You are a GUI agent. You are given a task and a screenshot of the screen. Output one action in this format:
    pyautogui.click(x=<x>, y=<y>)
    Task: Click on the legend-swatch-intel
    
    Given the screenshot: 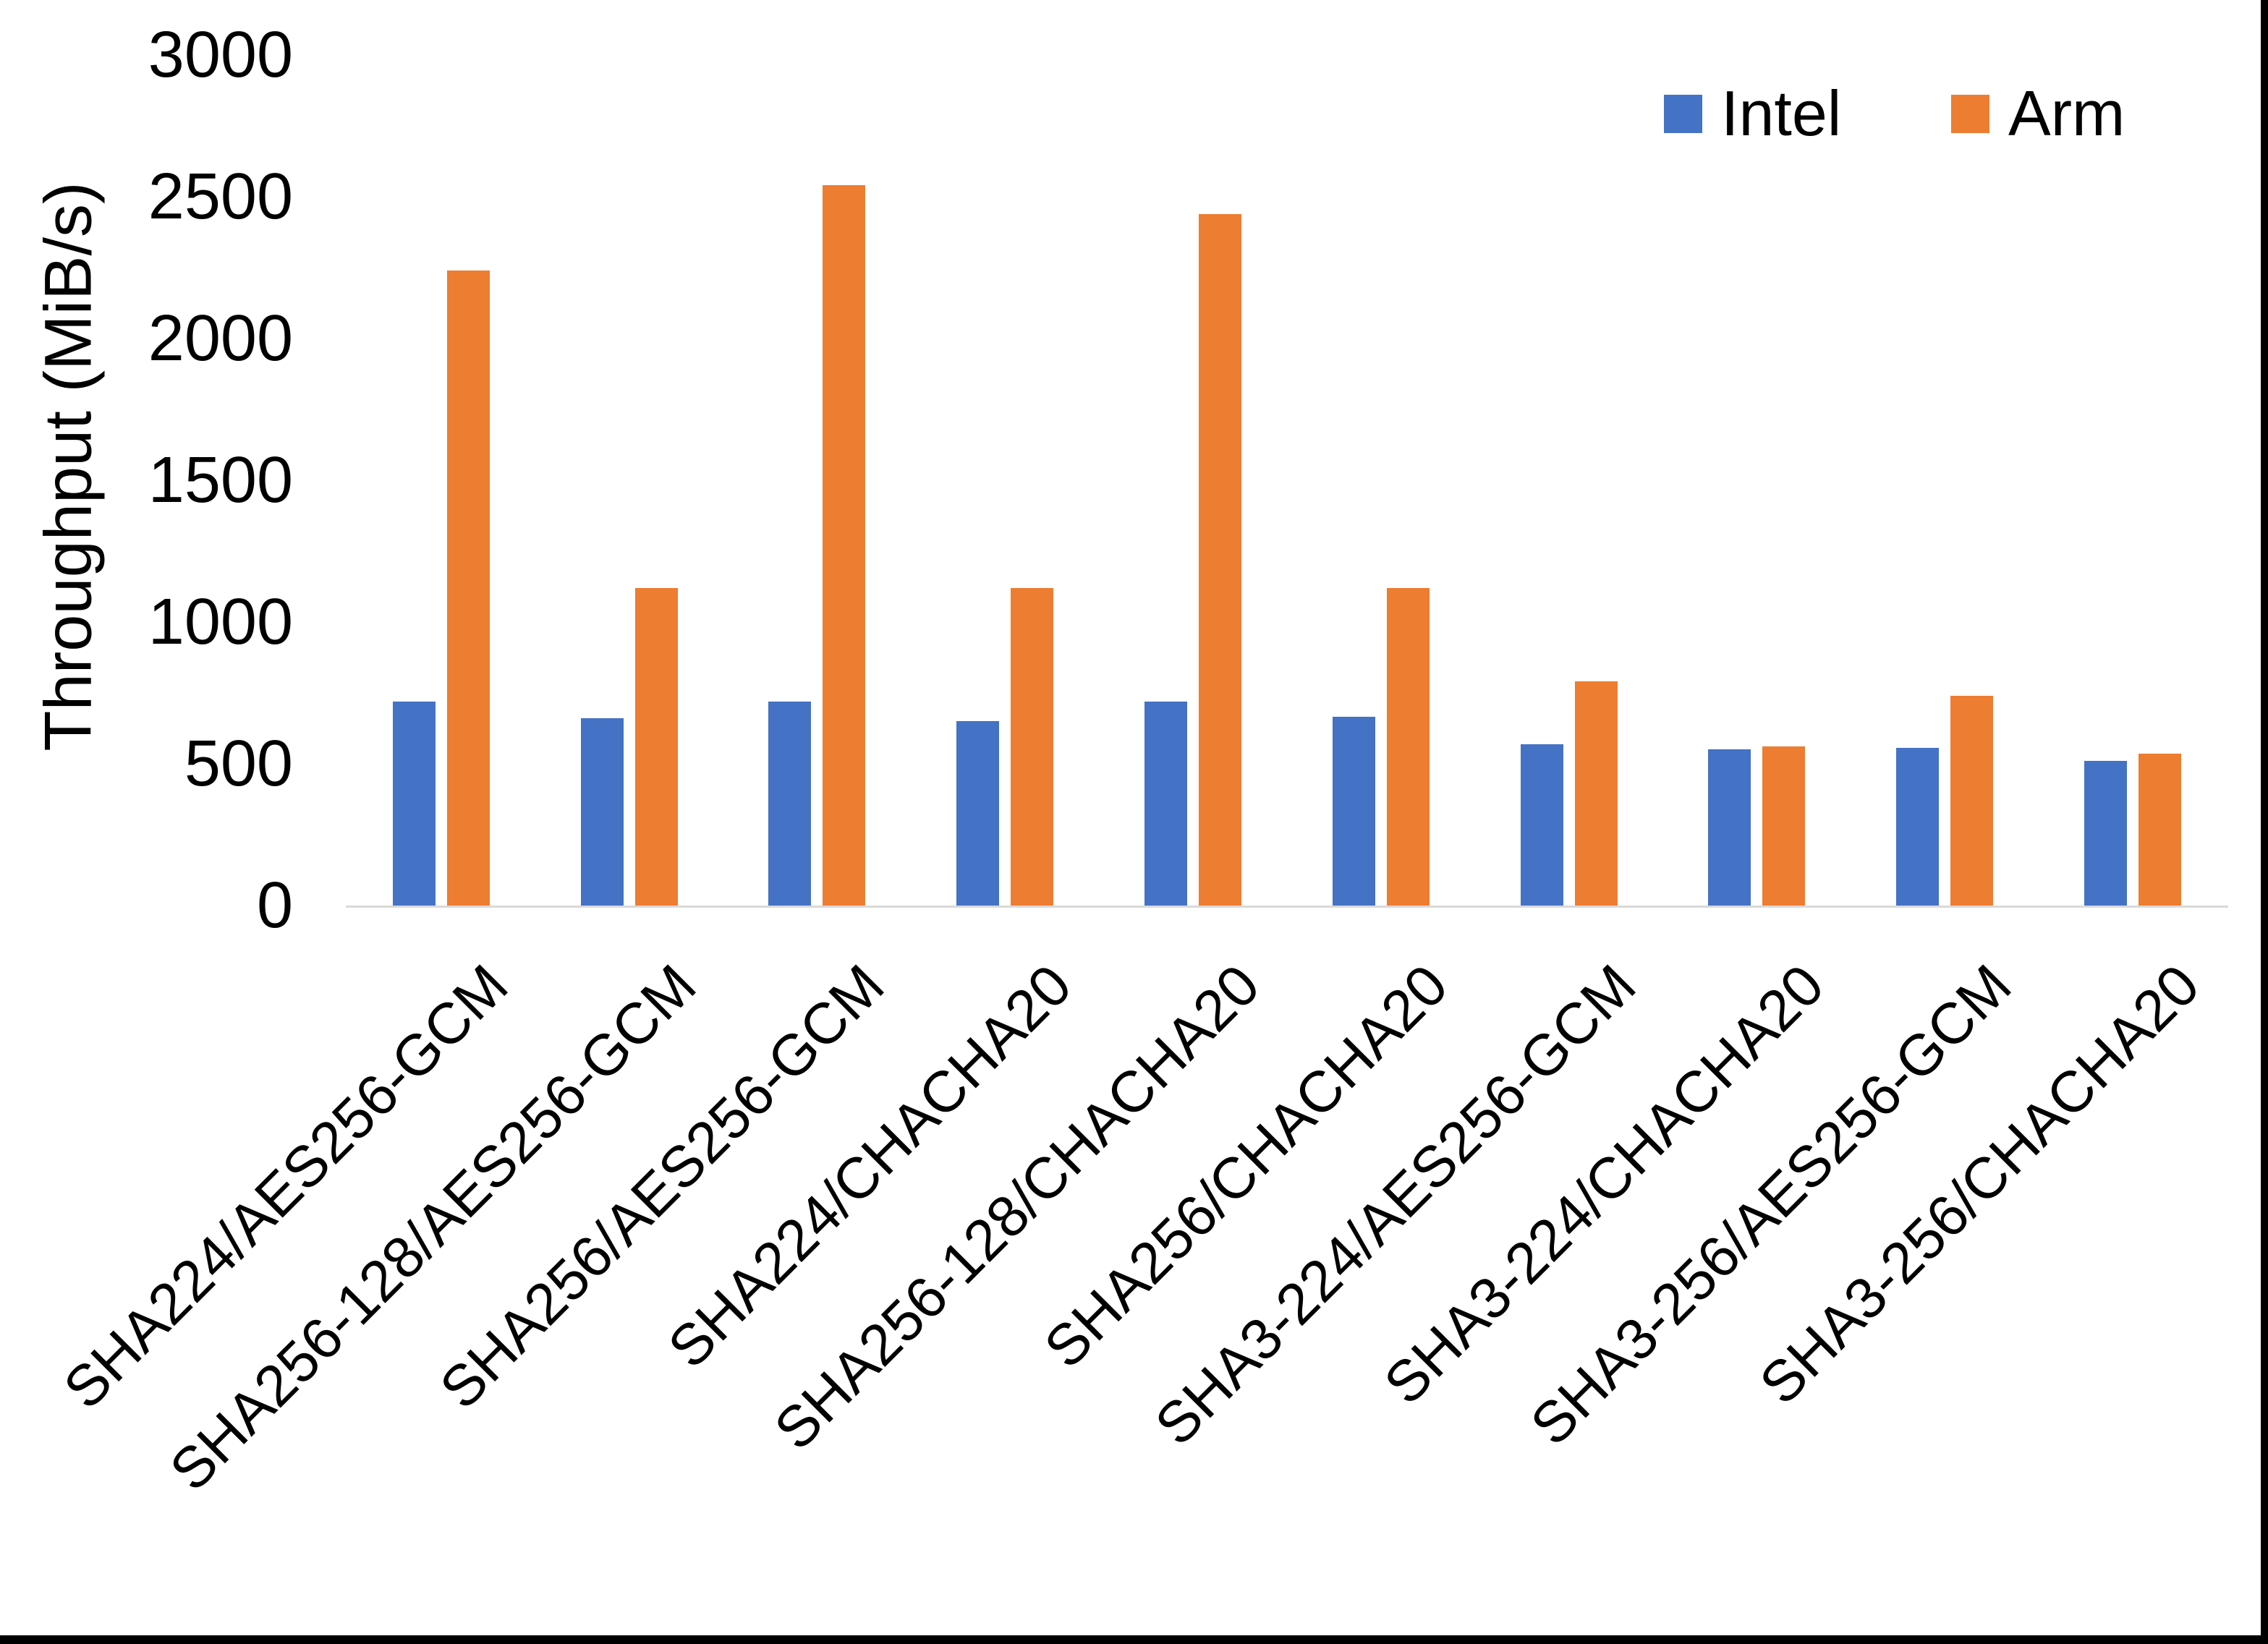 What is the action you would take?
    pyautogui.click(x=1683, y=113)
    